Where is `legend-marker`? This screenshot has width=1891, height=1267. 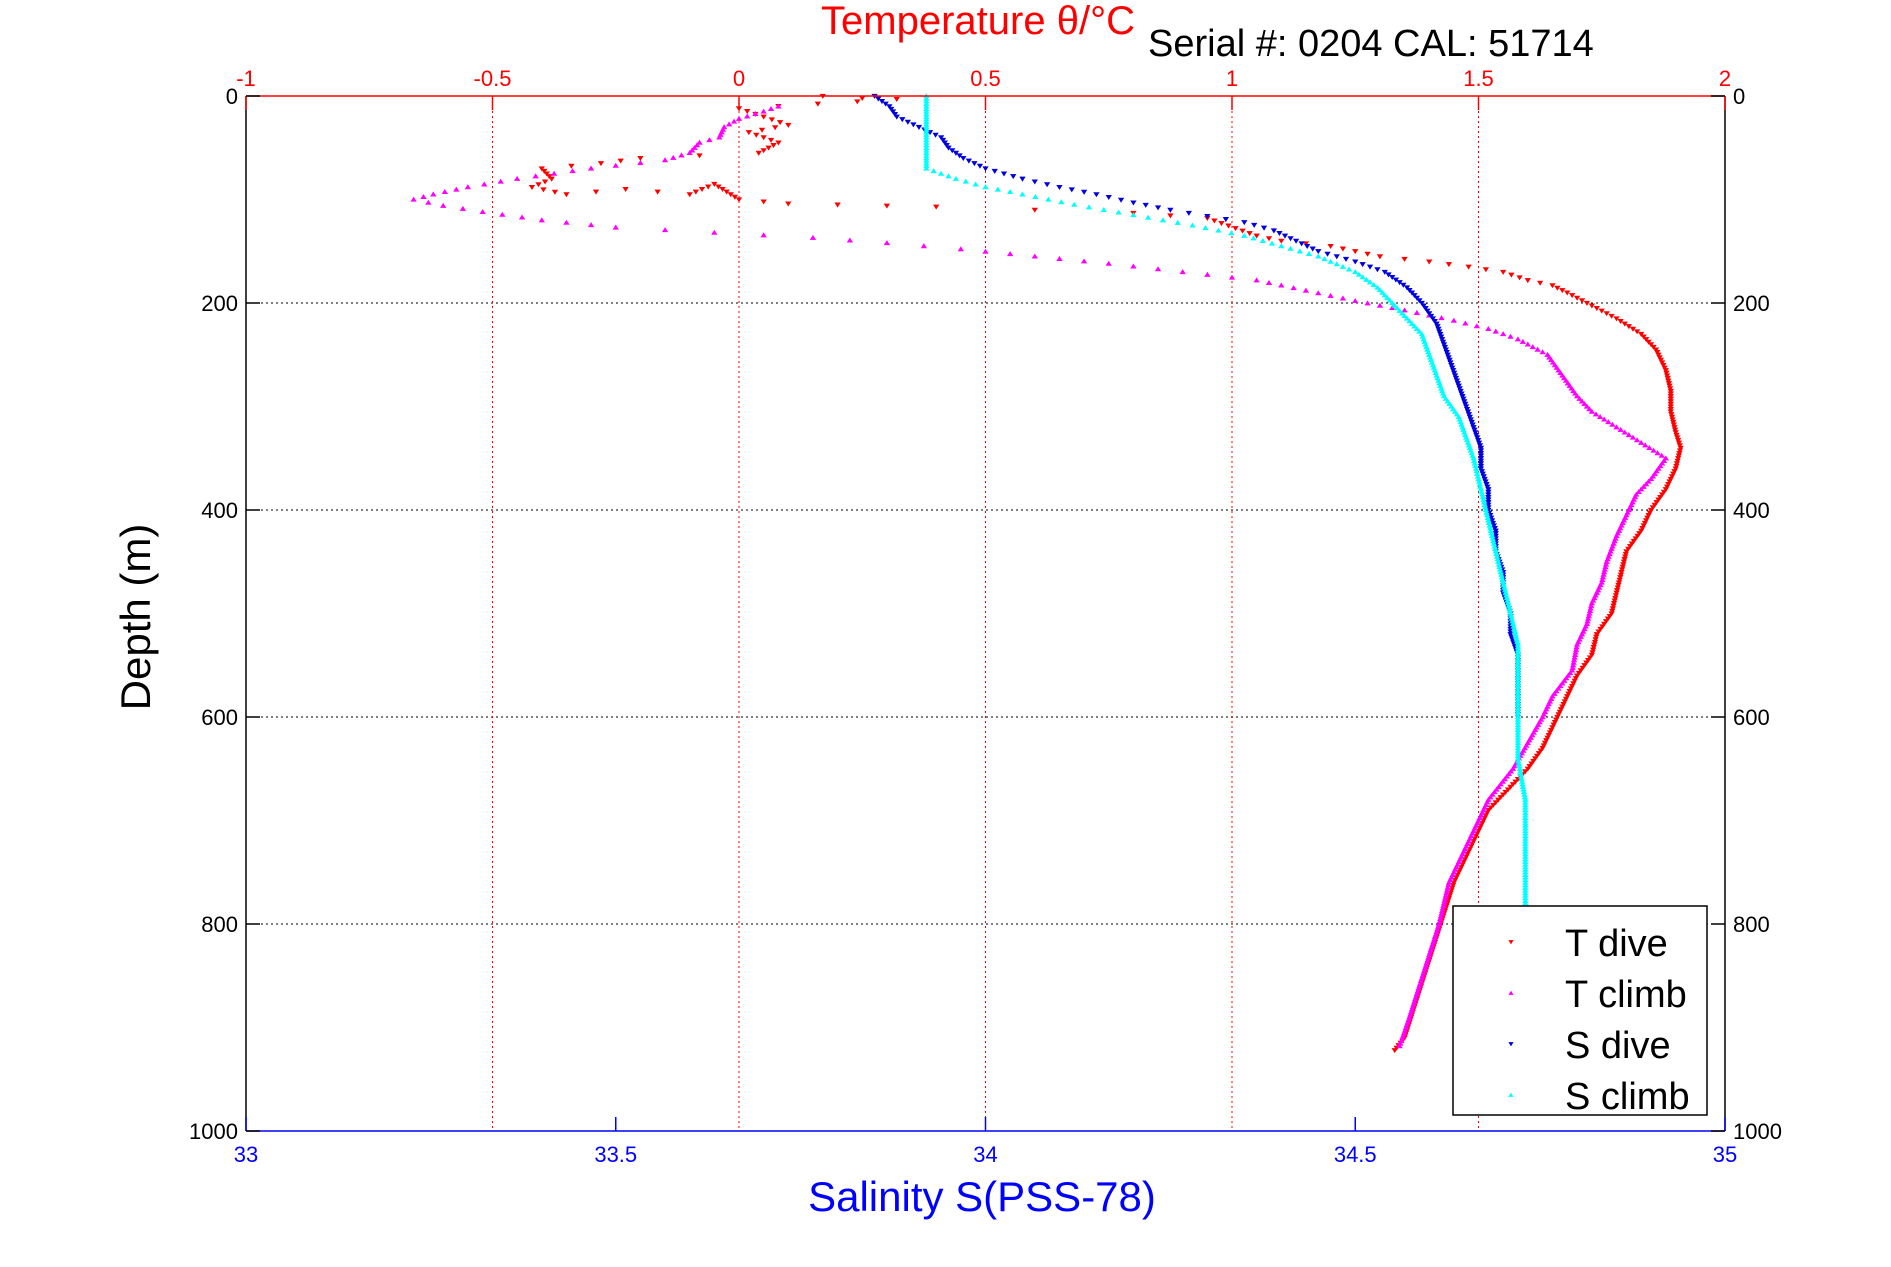
legend-marker is located at coordinates (1511, 992).